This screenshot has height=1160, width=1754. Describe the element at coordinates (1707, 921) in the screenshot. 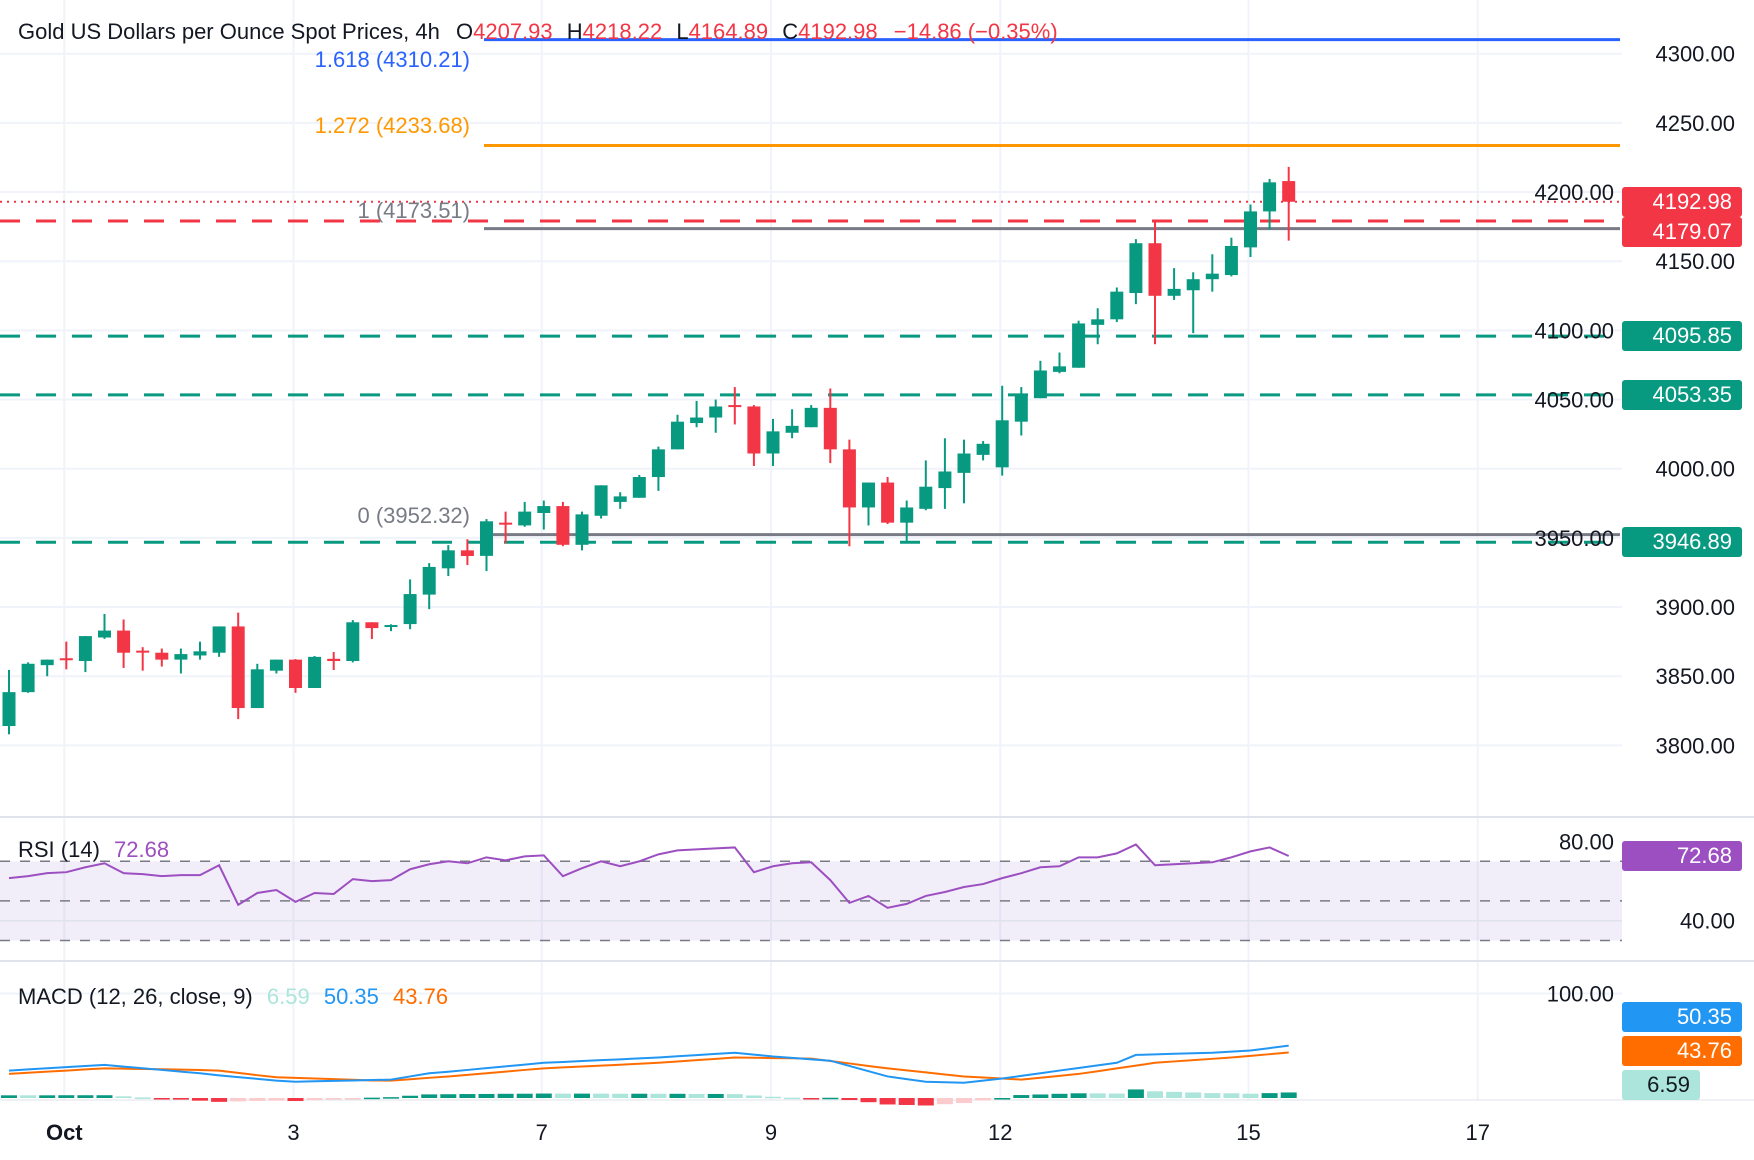

I see `rsi-tick-label: 40.00` at that location.